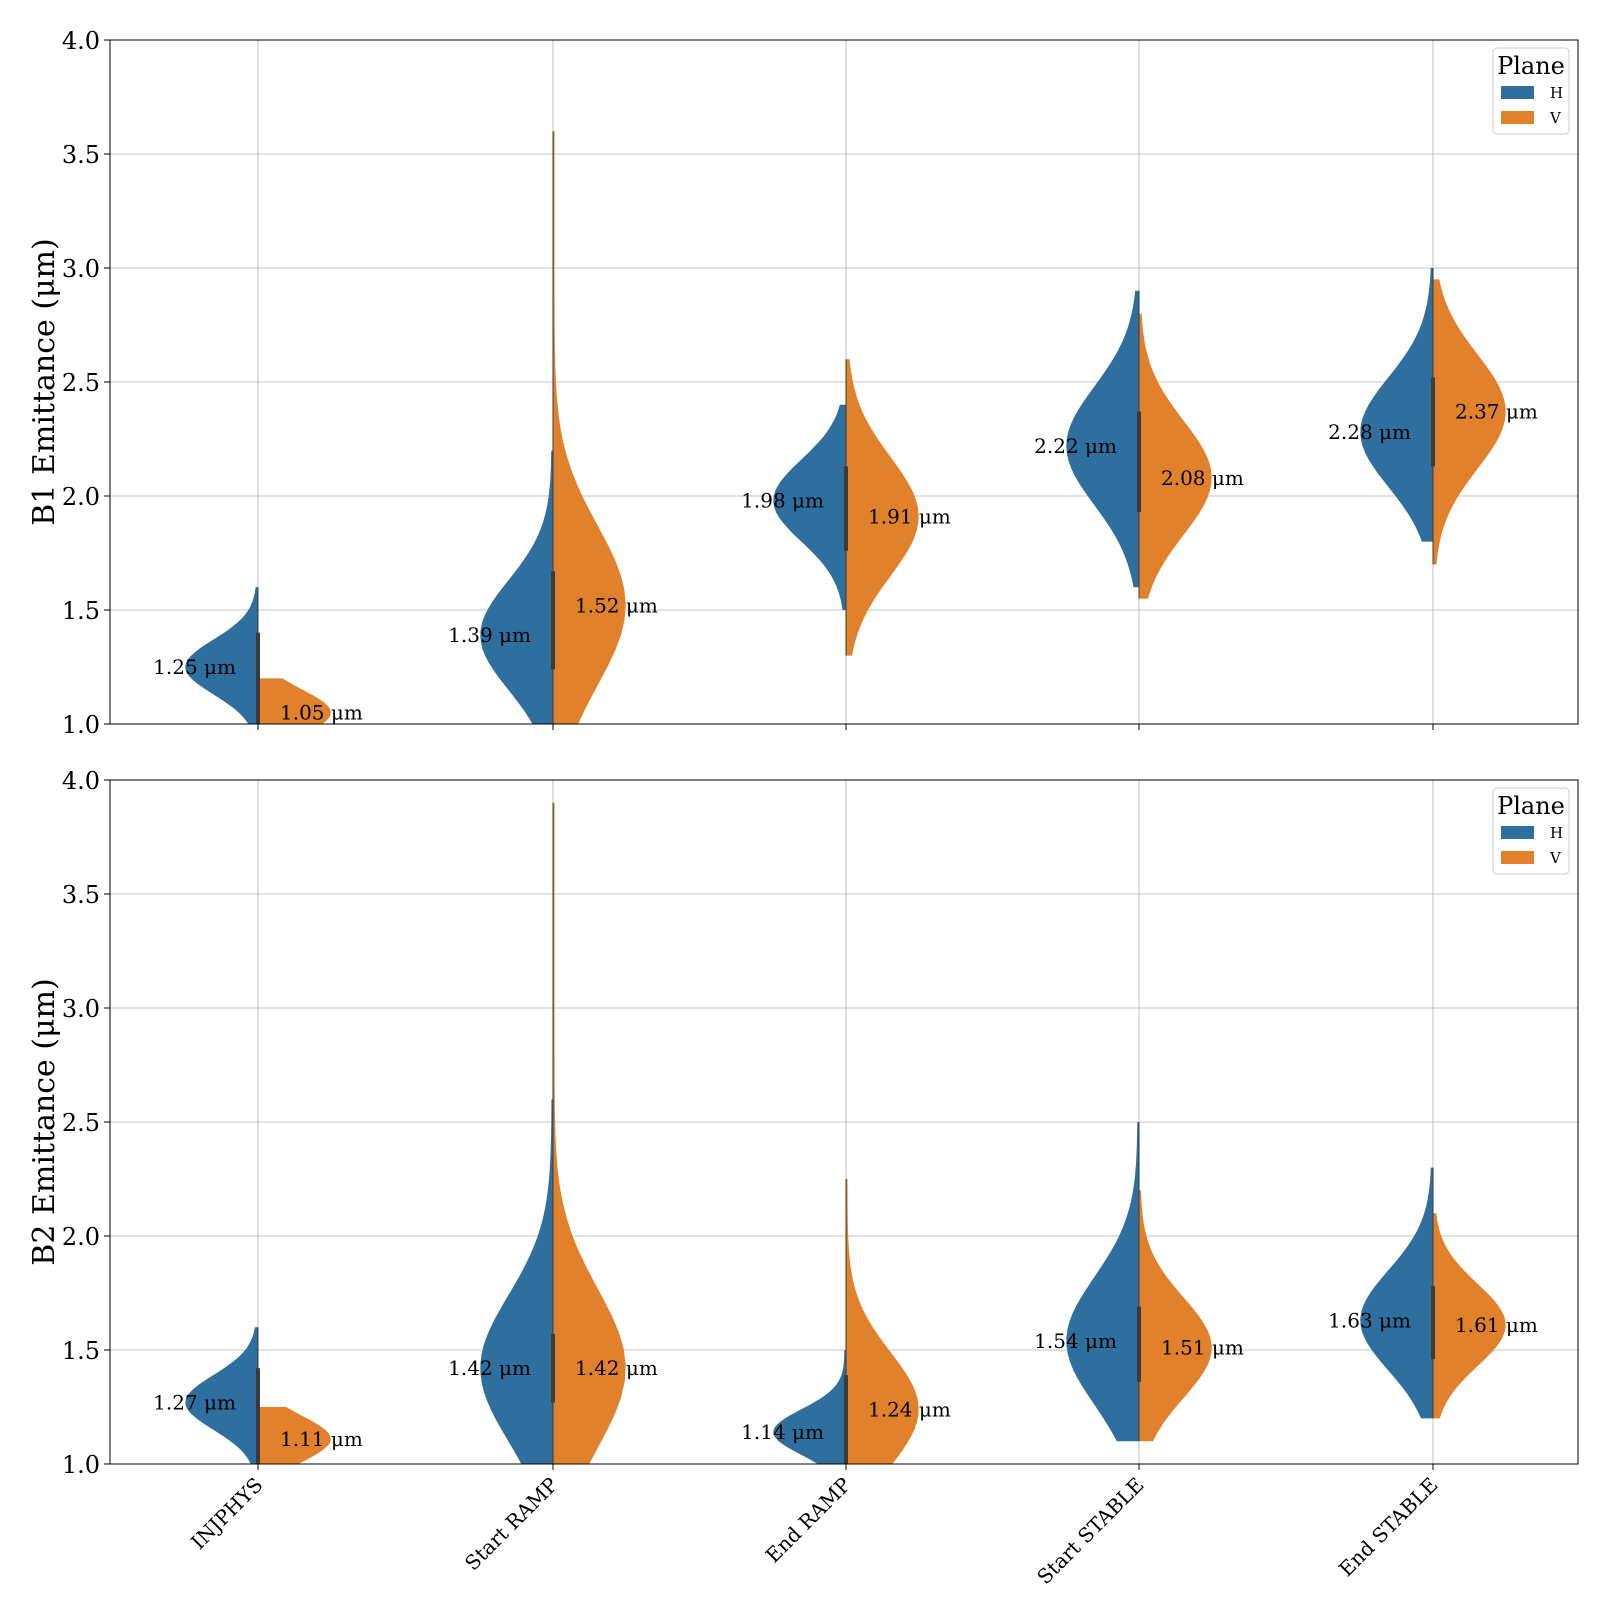  What do you see at coordinates (808, 1520) in the screenshot?
I see `x-tick-label: End RAMP` at bounding box center [808, 1520].